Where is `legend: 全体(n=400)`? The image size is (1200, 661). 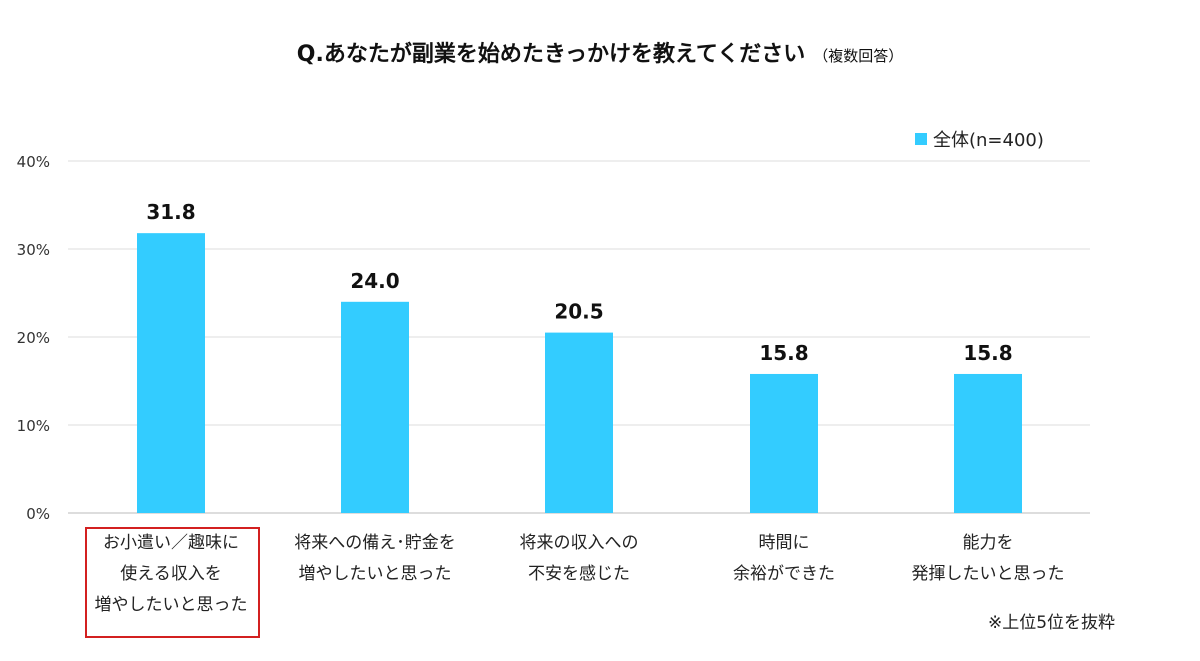 legend: 全体(n=400) is located at coordinates (979, 139).